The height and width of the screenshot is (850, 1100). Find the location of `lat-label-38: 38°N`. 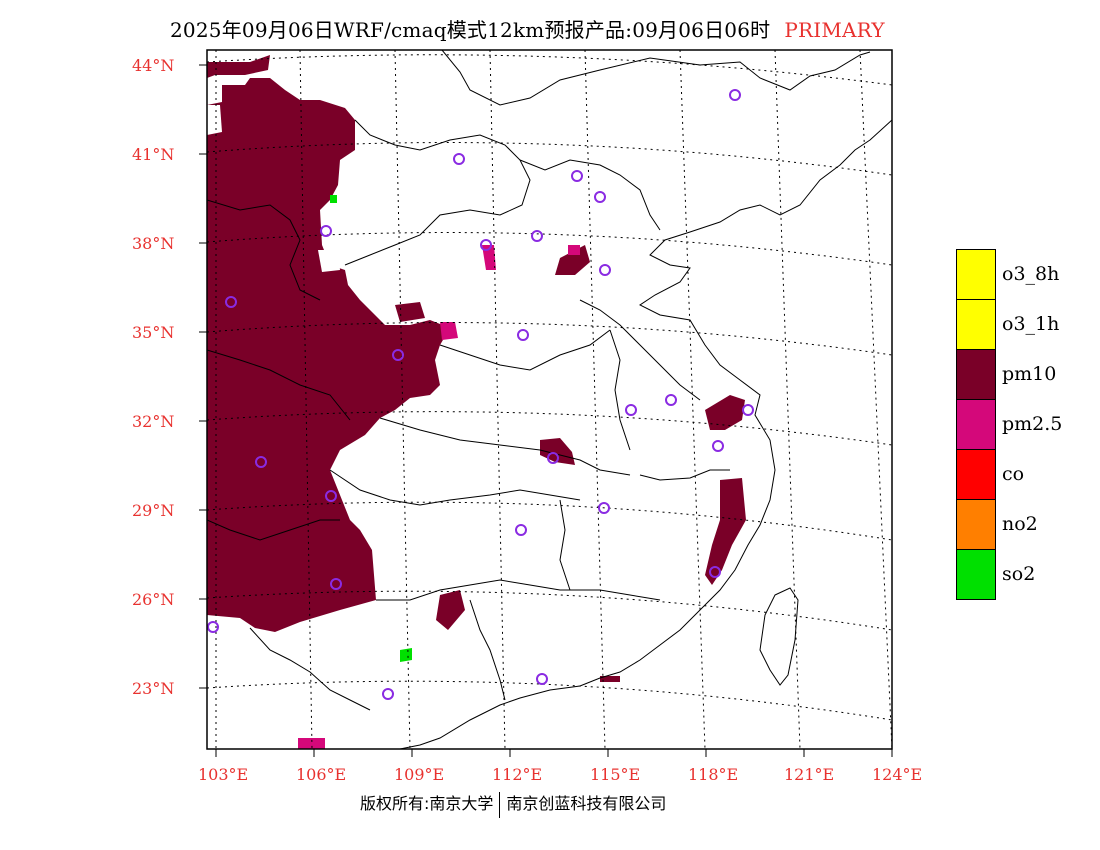

lat-label-38: 38°N is located at coordinates (153, 243).